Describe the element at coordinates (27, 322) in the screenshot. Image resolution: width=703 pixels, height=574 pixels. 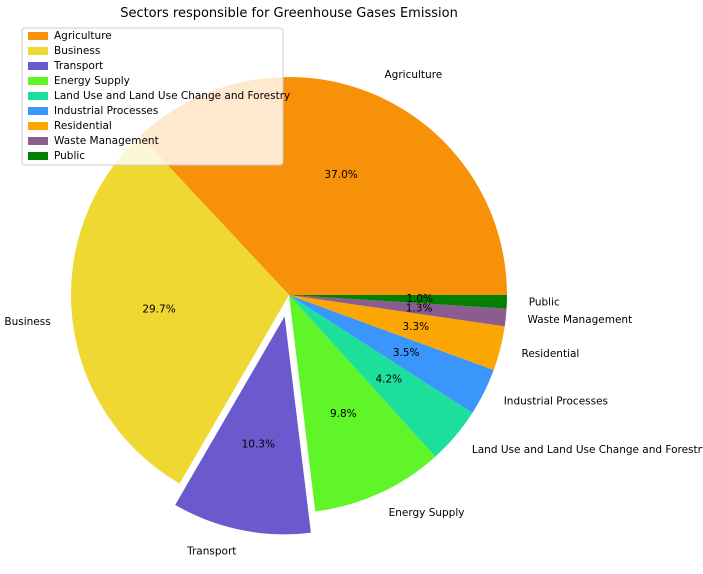
I see `slice-label-business: Business` at that location.